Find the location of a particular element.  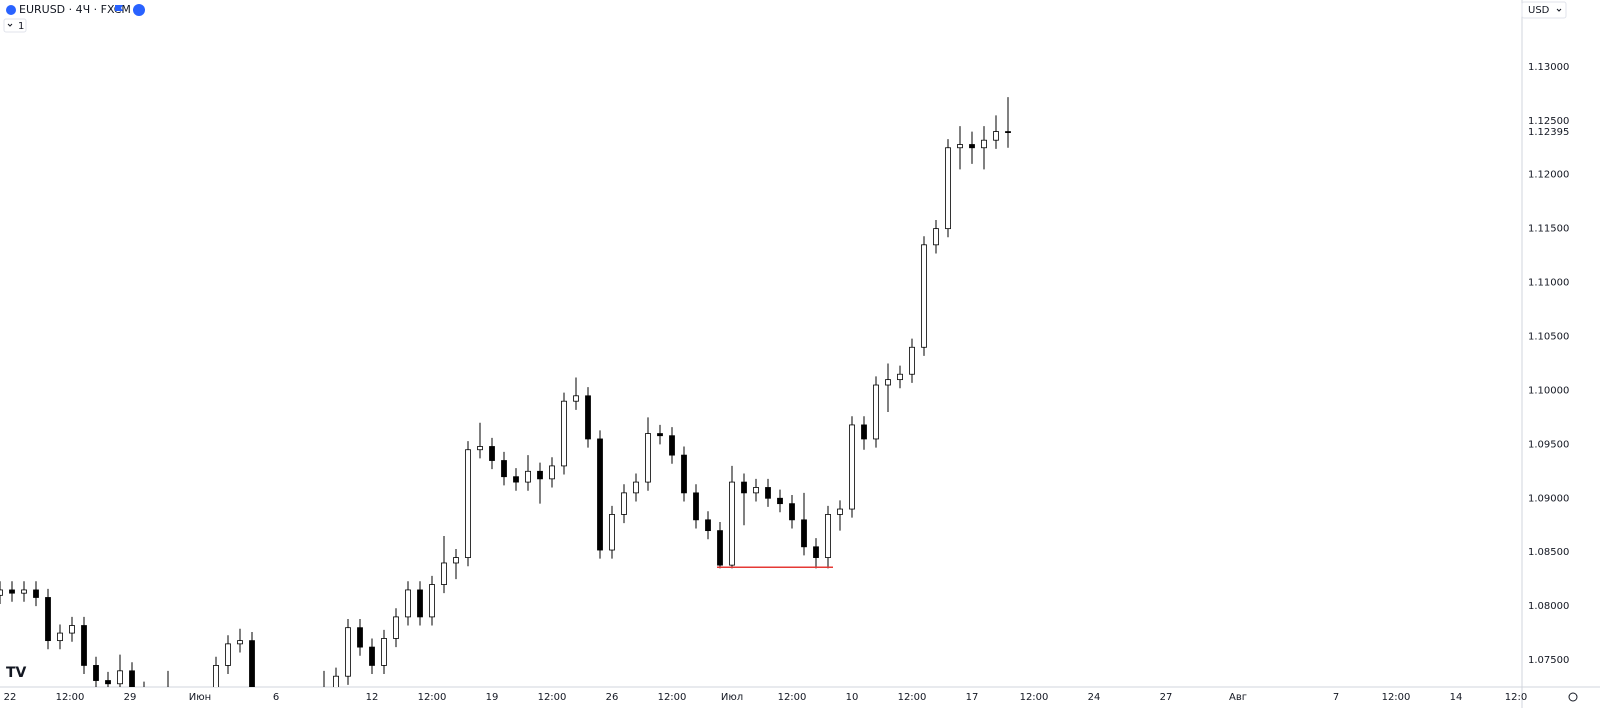

symbol-title: EURUSD · 4Ч · FXCM is located at coordinates (75, 9).